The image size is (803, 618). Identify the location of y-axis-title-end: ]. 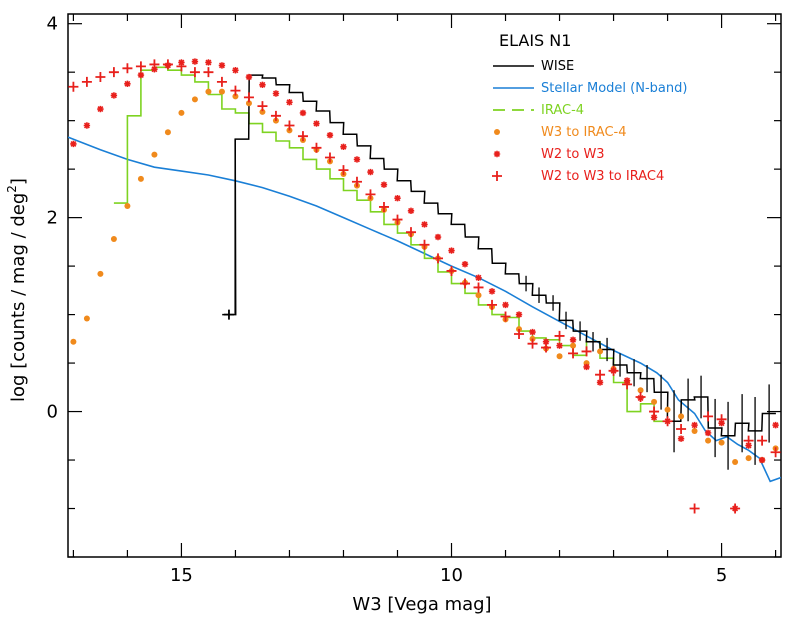
(18, 181).